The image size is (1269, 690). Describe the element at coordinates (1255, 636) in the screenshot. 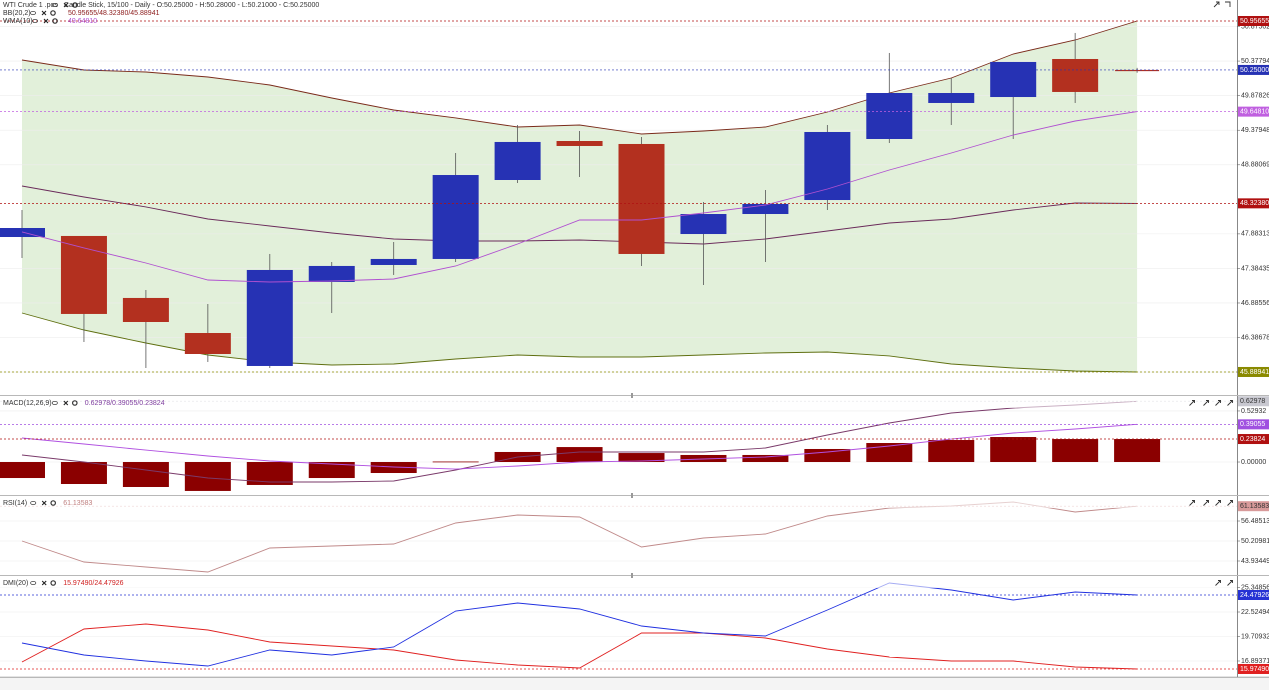

I see `y-tick-label: 19.70932` at that location.